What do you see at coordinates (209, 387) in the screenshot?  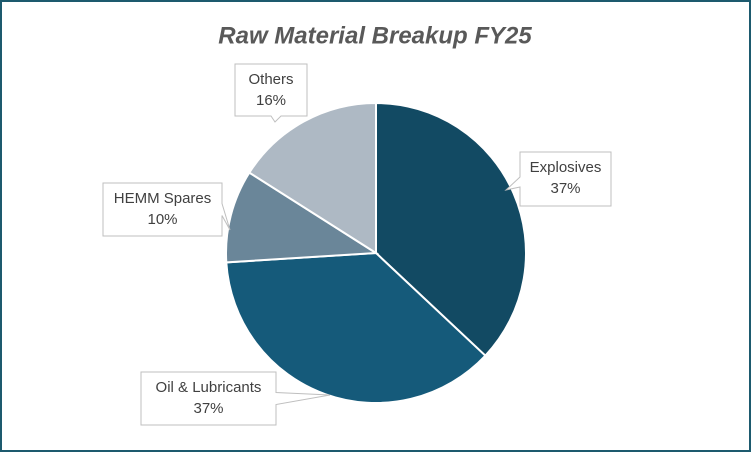 I see `data-label-name: Oil & Lubricants` at bounding box center [209, 387].